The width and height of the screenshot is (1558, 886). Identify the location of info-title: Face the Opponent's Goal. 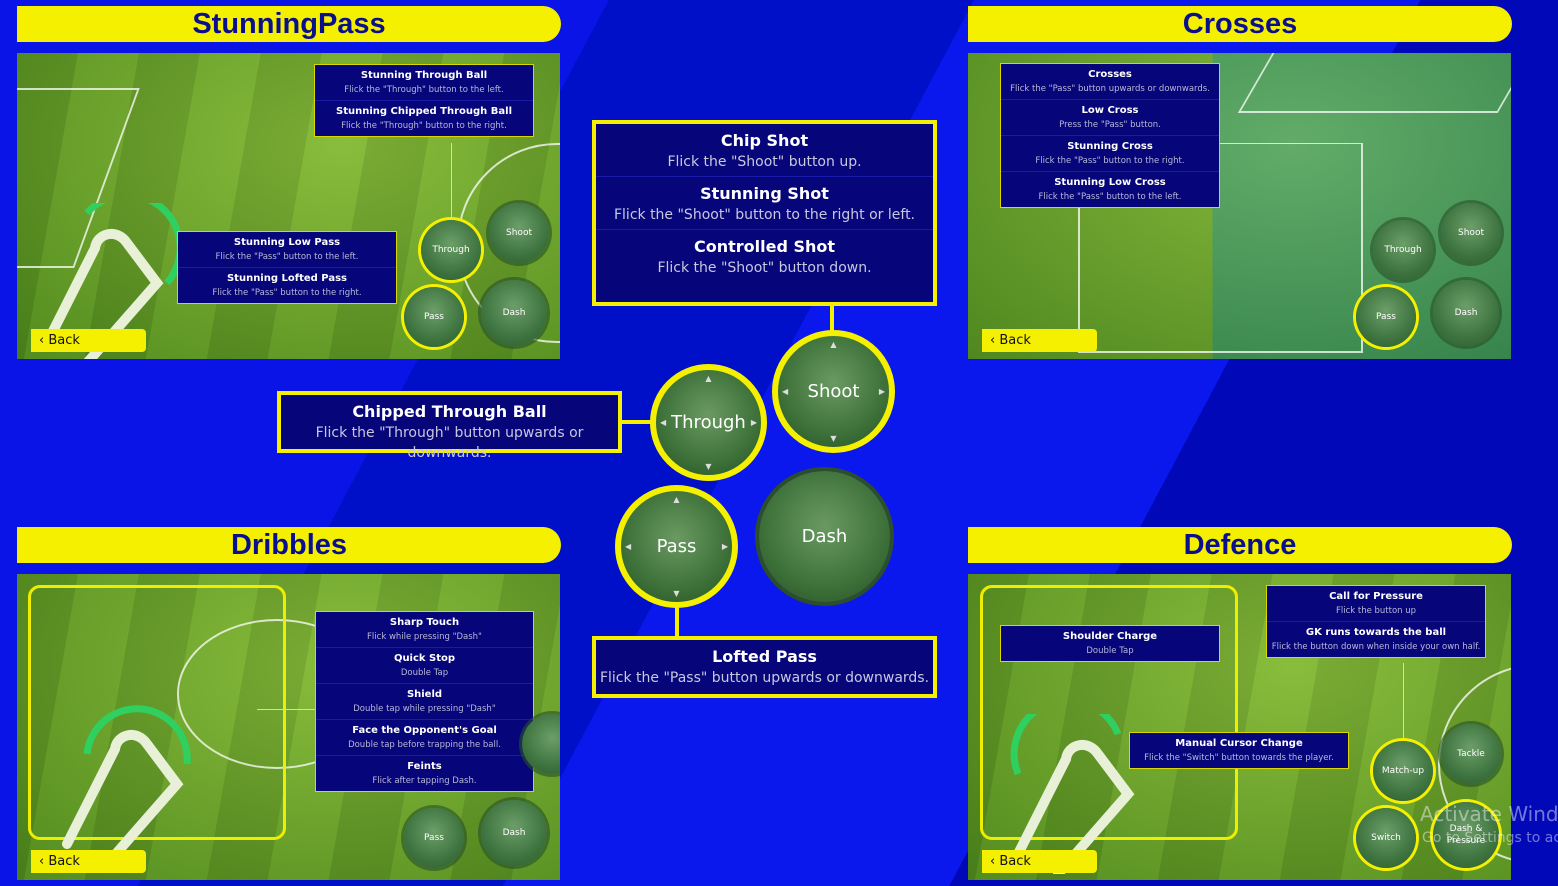
(424, 730).